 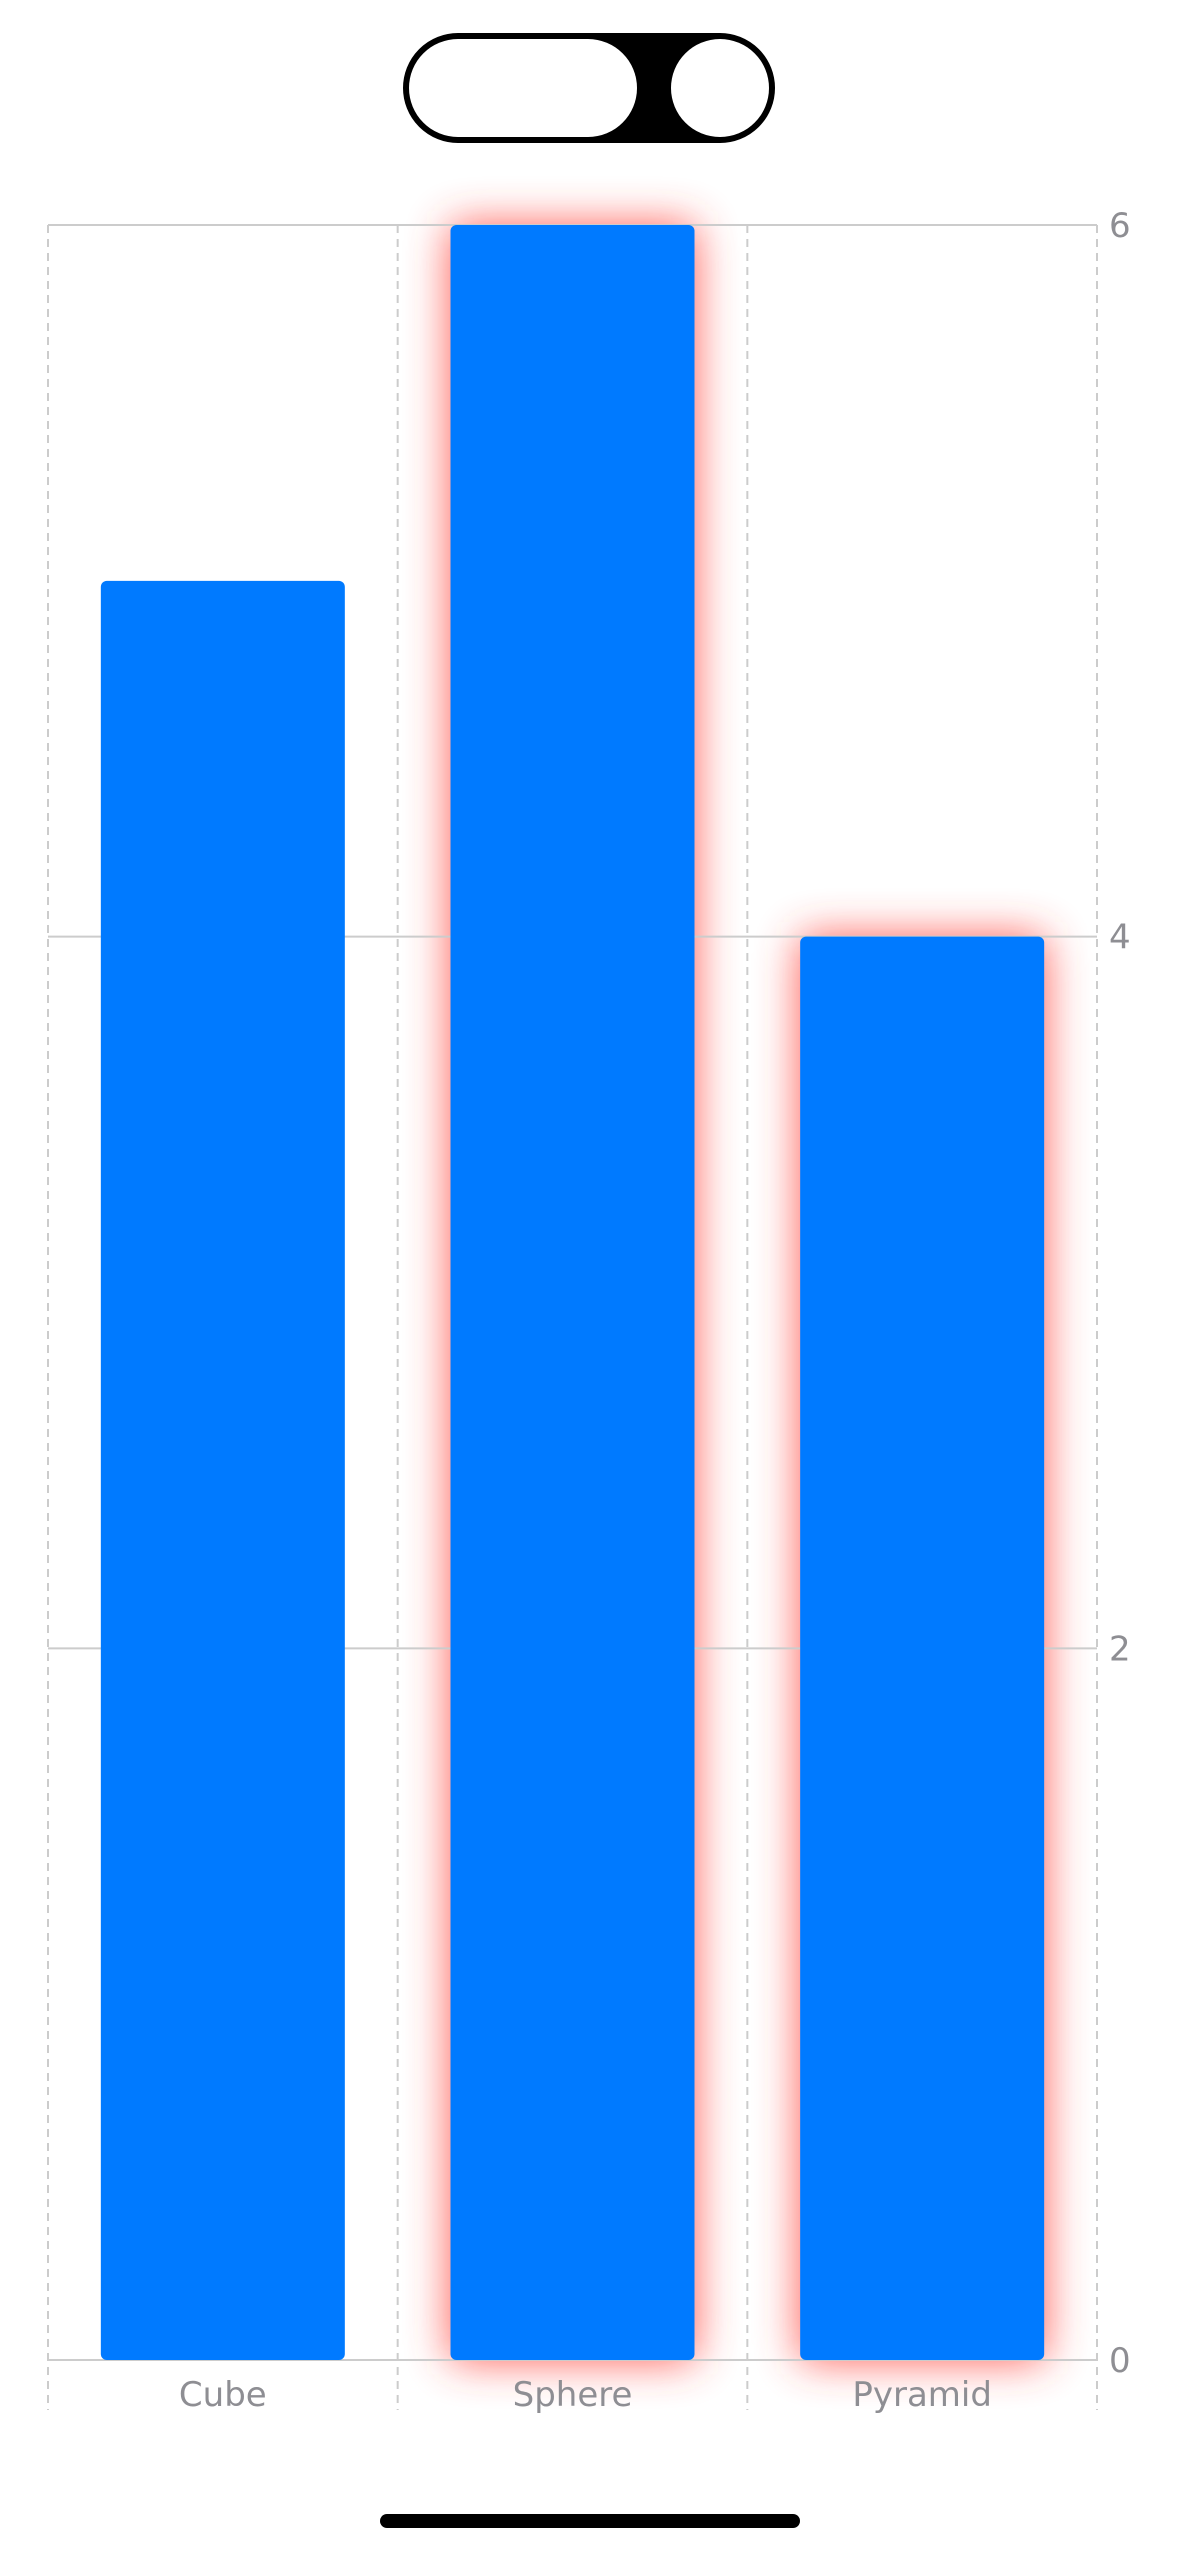 I want to click on x-tick-label: Pyramid, so click(x=922, y=2395).